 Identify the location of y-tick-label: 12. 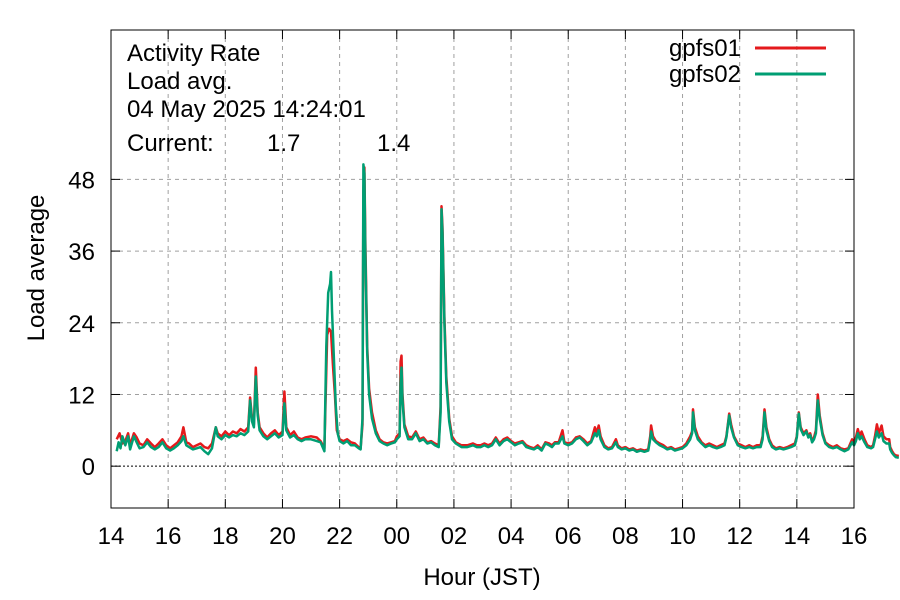
(81, 395).